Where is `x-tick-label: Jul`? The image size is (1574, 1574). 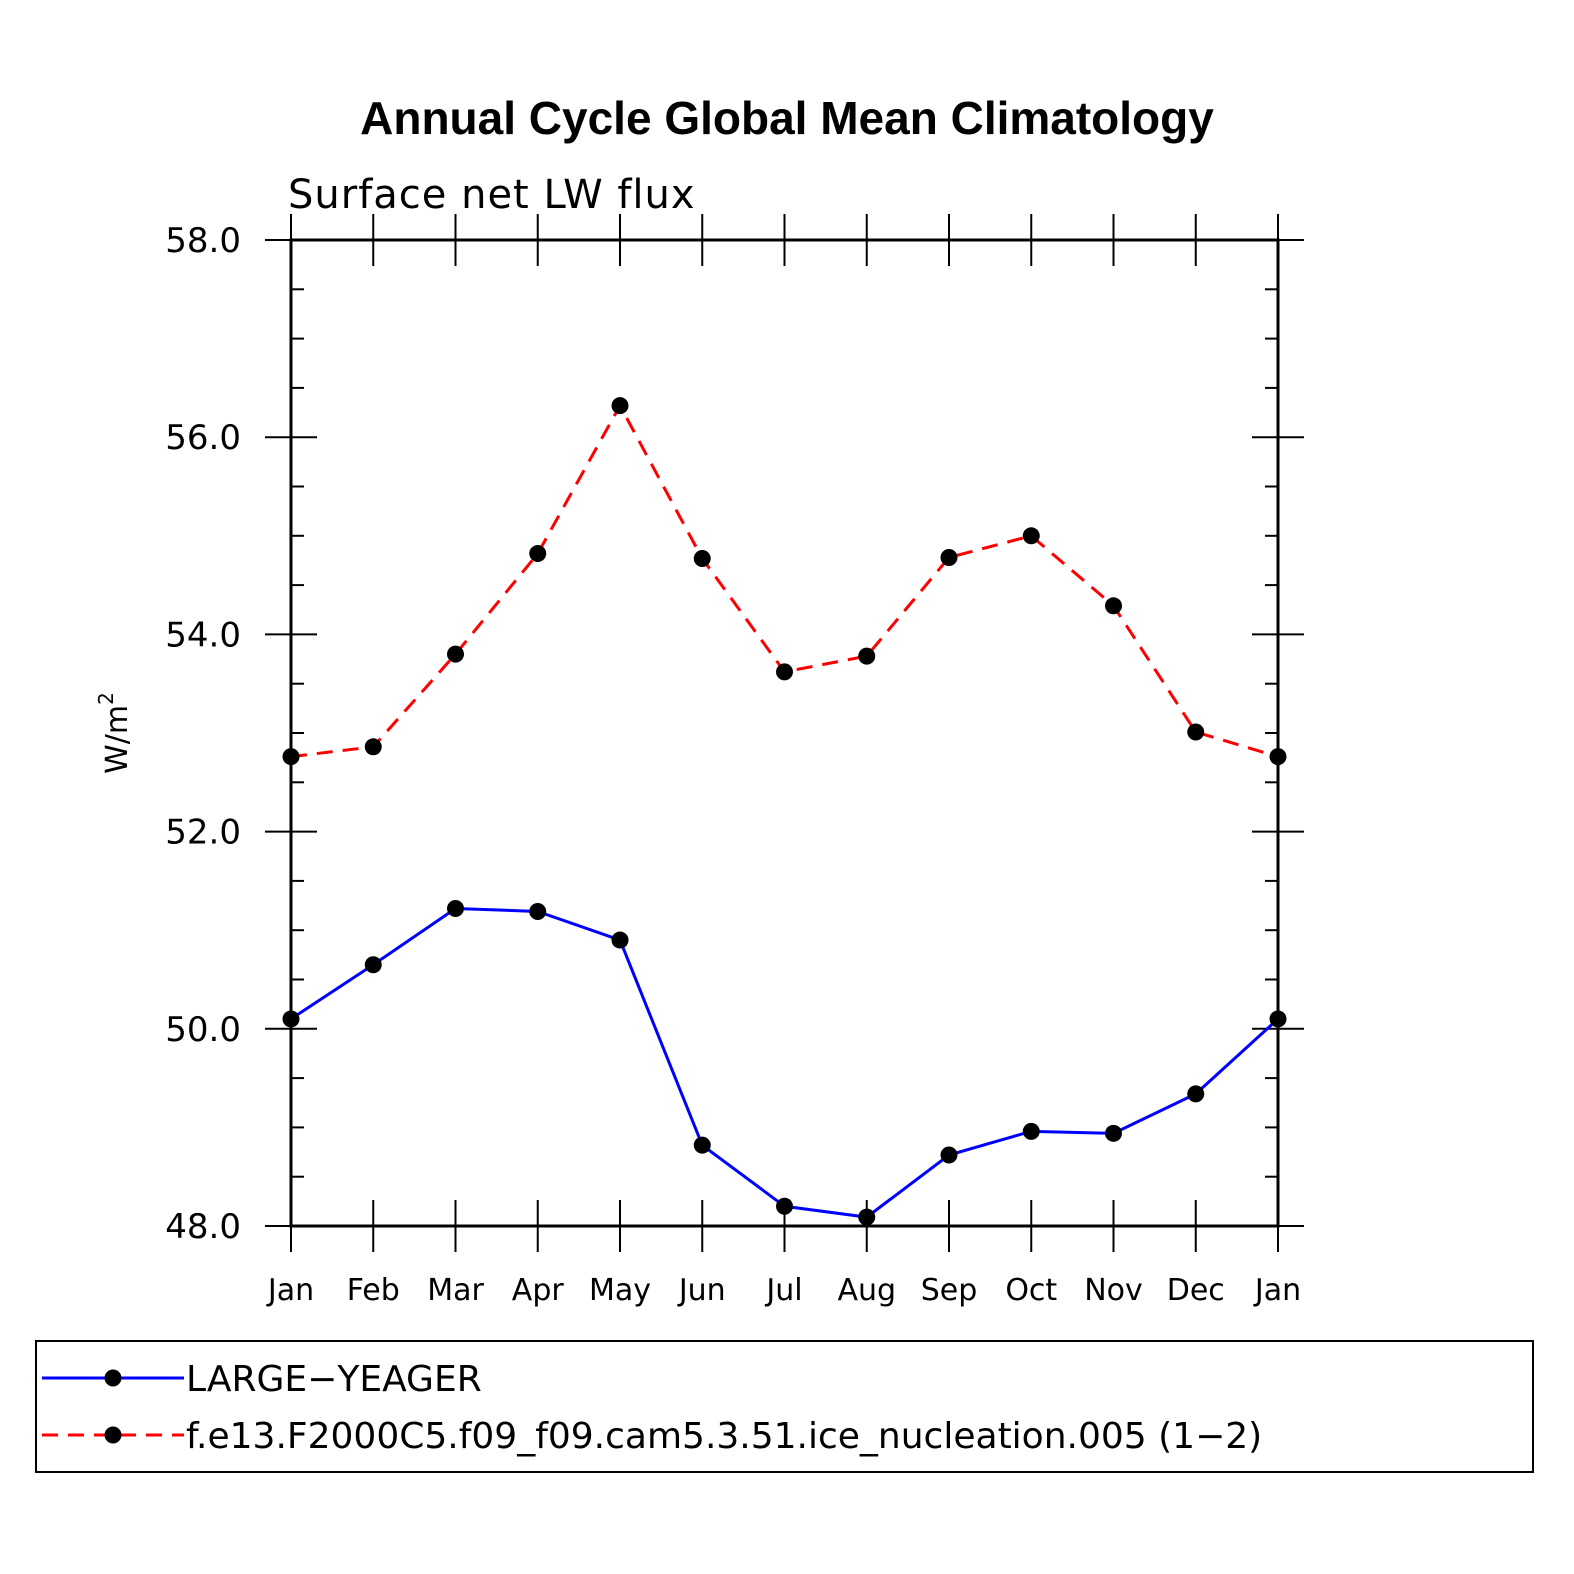
x-tick-label: Jul is located at coordinates (783, 1290).